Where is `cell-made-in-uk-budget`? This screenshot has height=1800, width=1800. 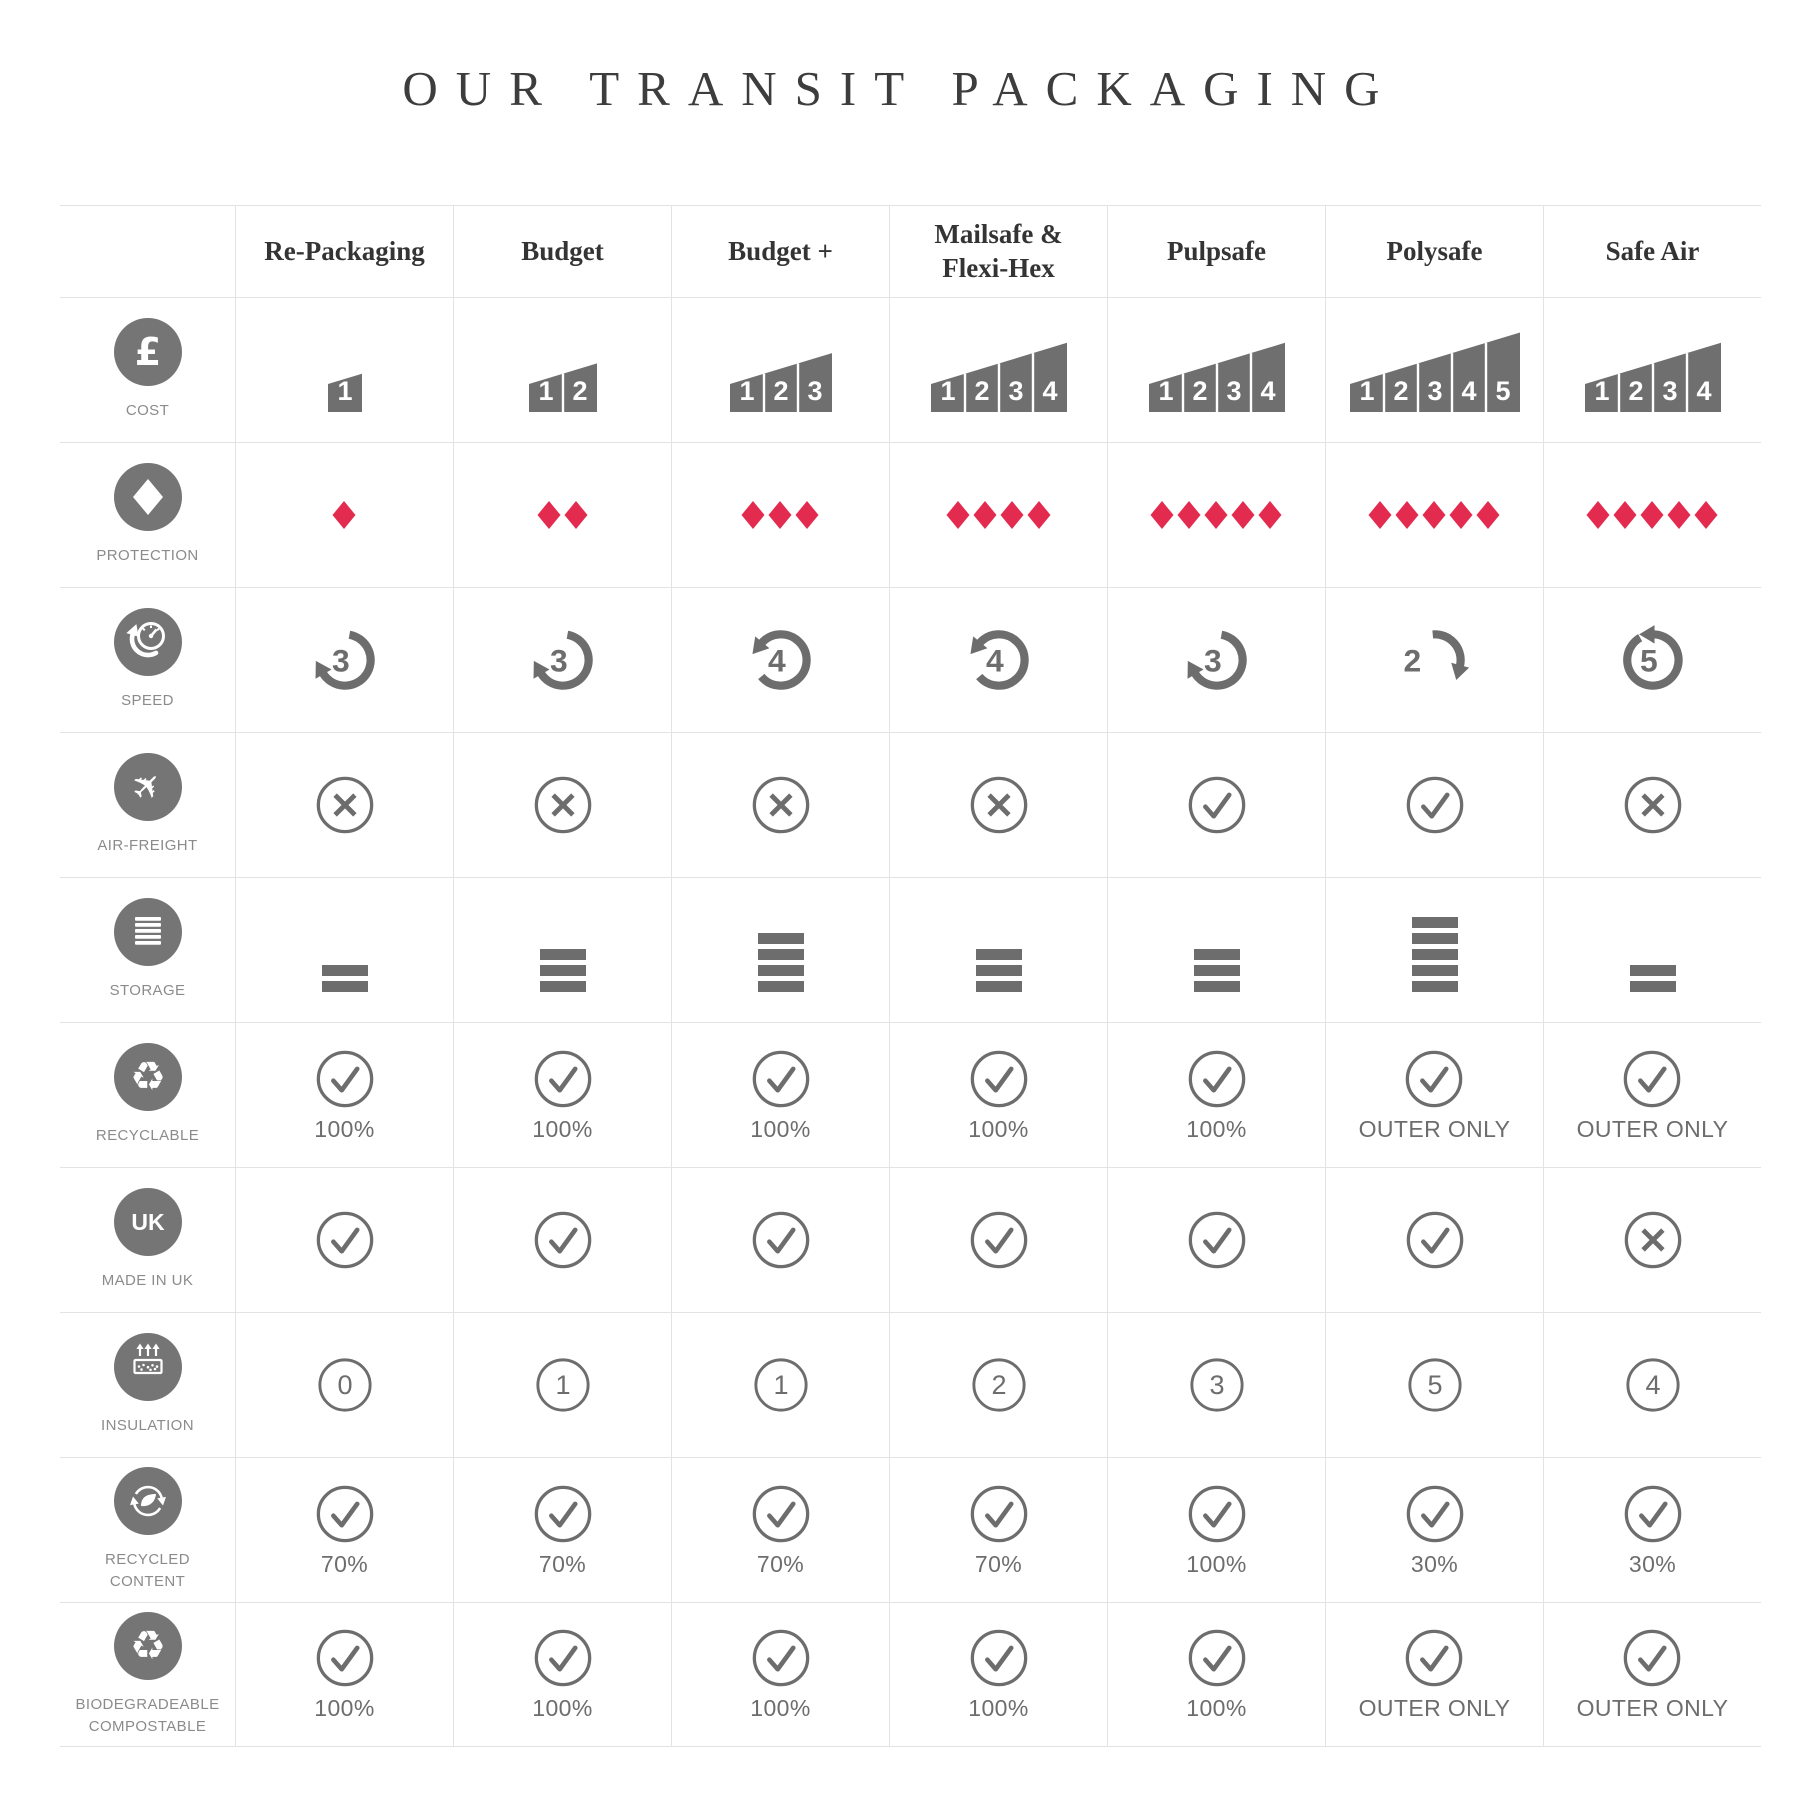 cell-made-in-uk-budget is located at coordinates (562, 1239).